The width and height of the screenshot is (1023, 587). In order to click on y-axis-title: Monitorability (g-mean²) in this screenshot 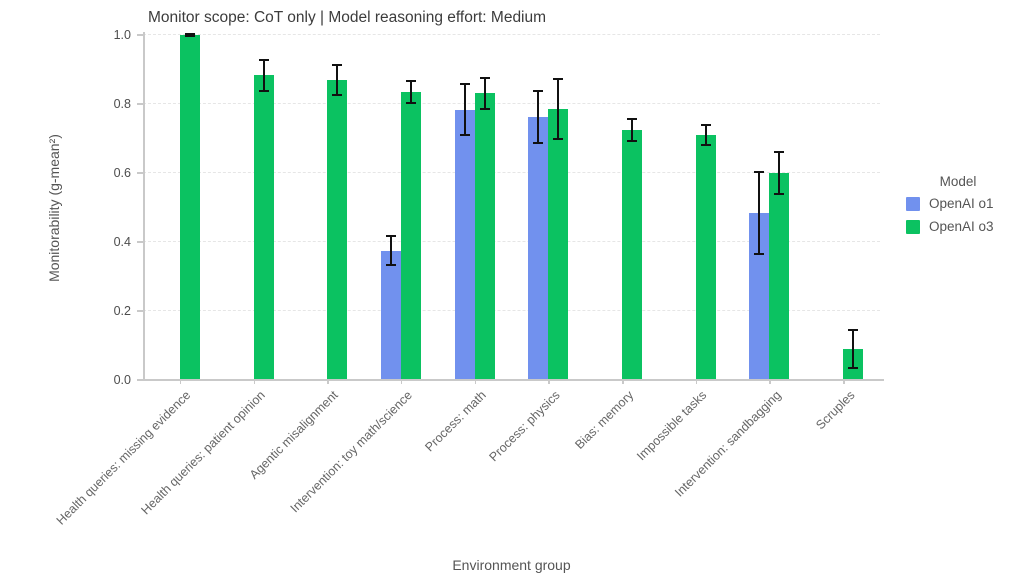, I will do `click(54, 208)`.